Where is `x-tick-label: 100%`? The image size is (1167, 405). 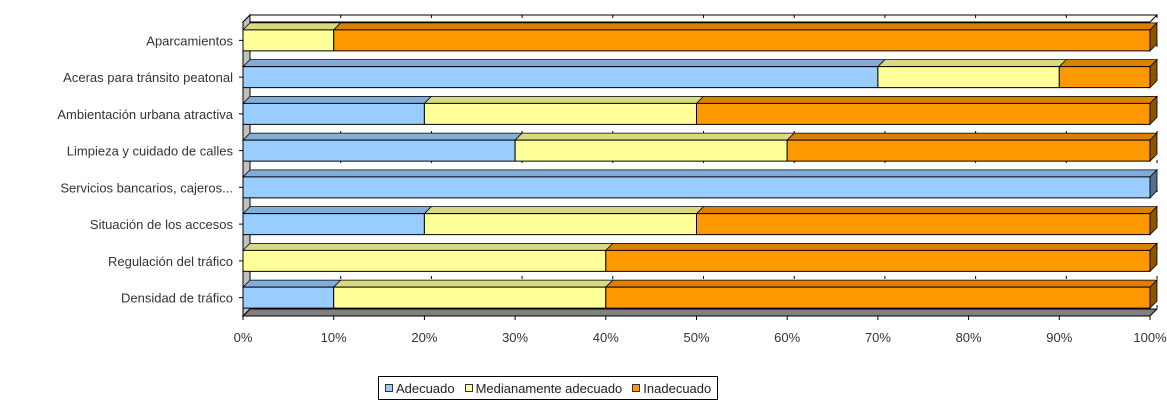
x-tick-label: 100% is located at coordinates (1150, 337).